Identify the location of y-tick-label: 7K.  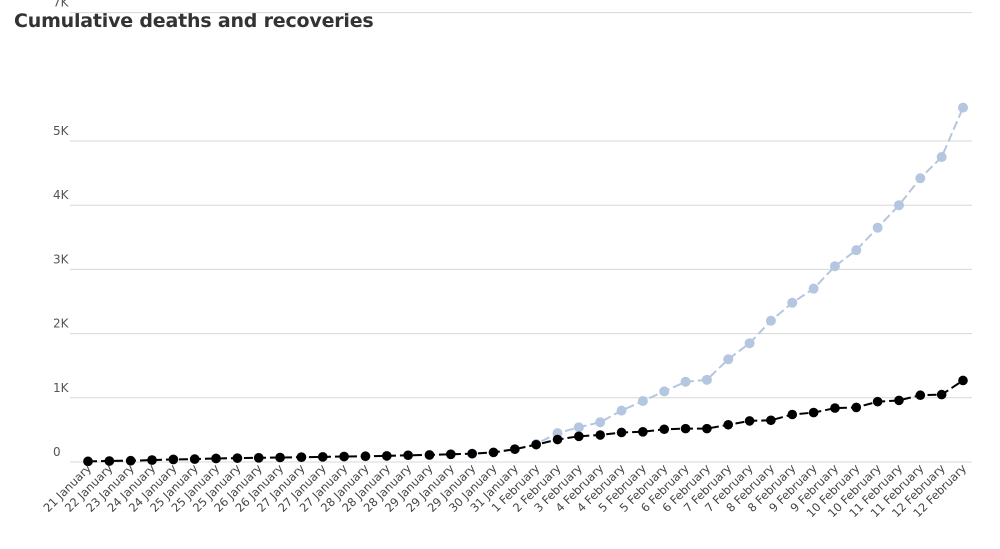
(61, 5).